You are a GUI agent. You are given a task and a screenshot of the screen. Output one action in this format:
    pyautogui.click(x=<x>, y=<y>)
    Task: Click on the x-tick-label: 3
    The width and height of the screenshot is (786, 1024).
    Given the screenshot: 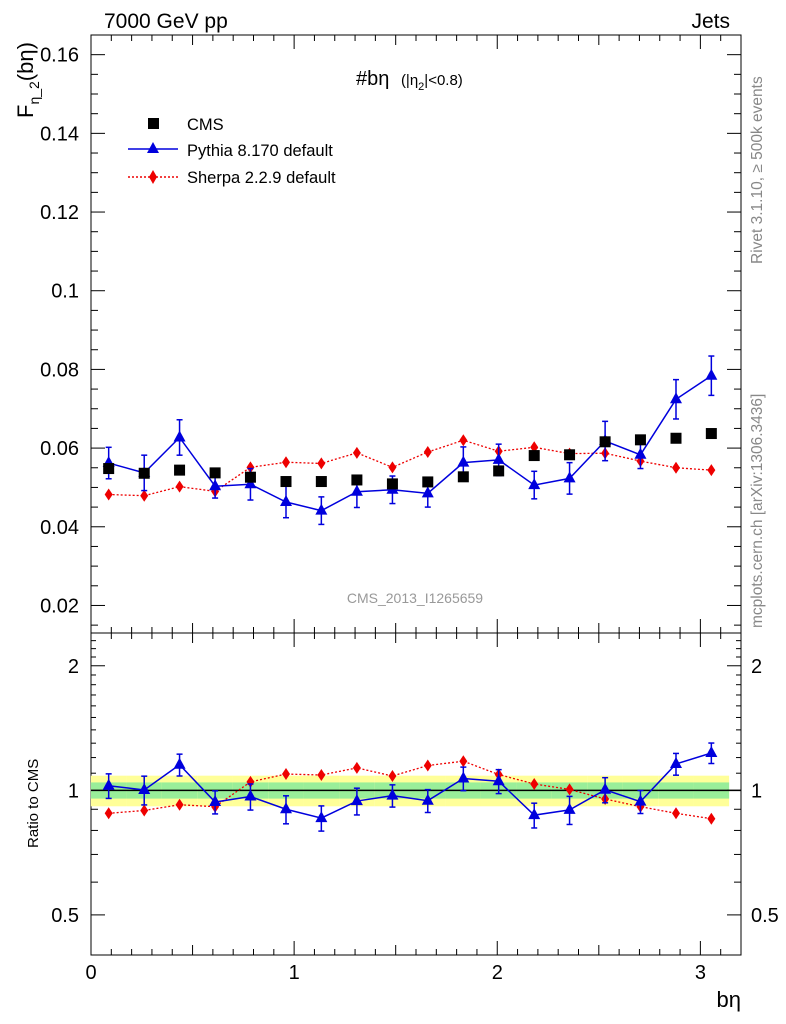 What is the action you would take?
    pyautogui.click(x=700, y=973)
    